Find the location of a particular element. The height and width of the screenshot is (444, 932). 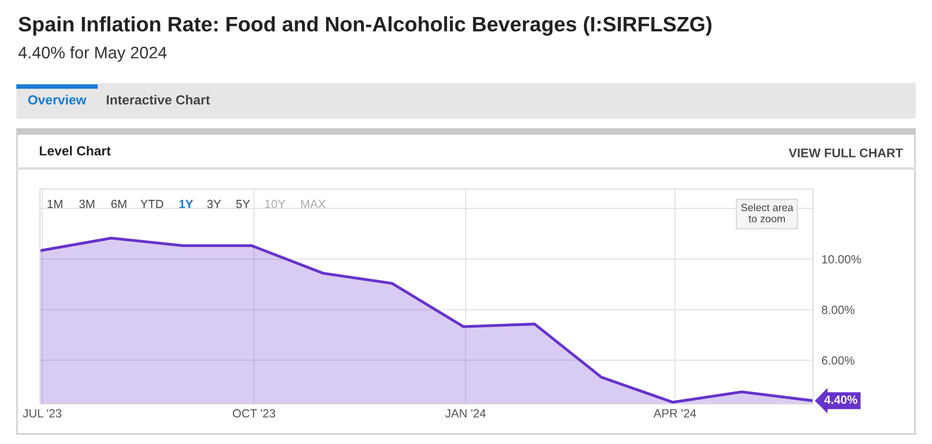

x-tick-label: OCT '23 is located at coordinates (254, 413).